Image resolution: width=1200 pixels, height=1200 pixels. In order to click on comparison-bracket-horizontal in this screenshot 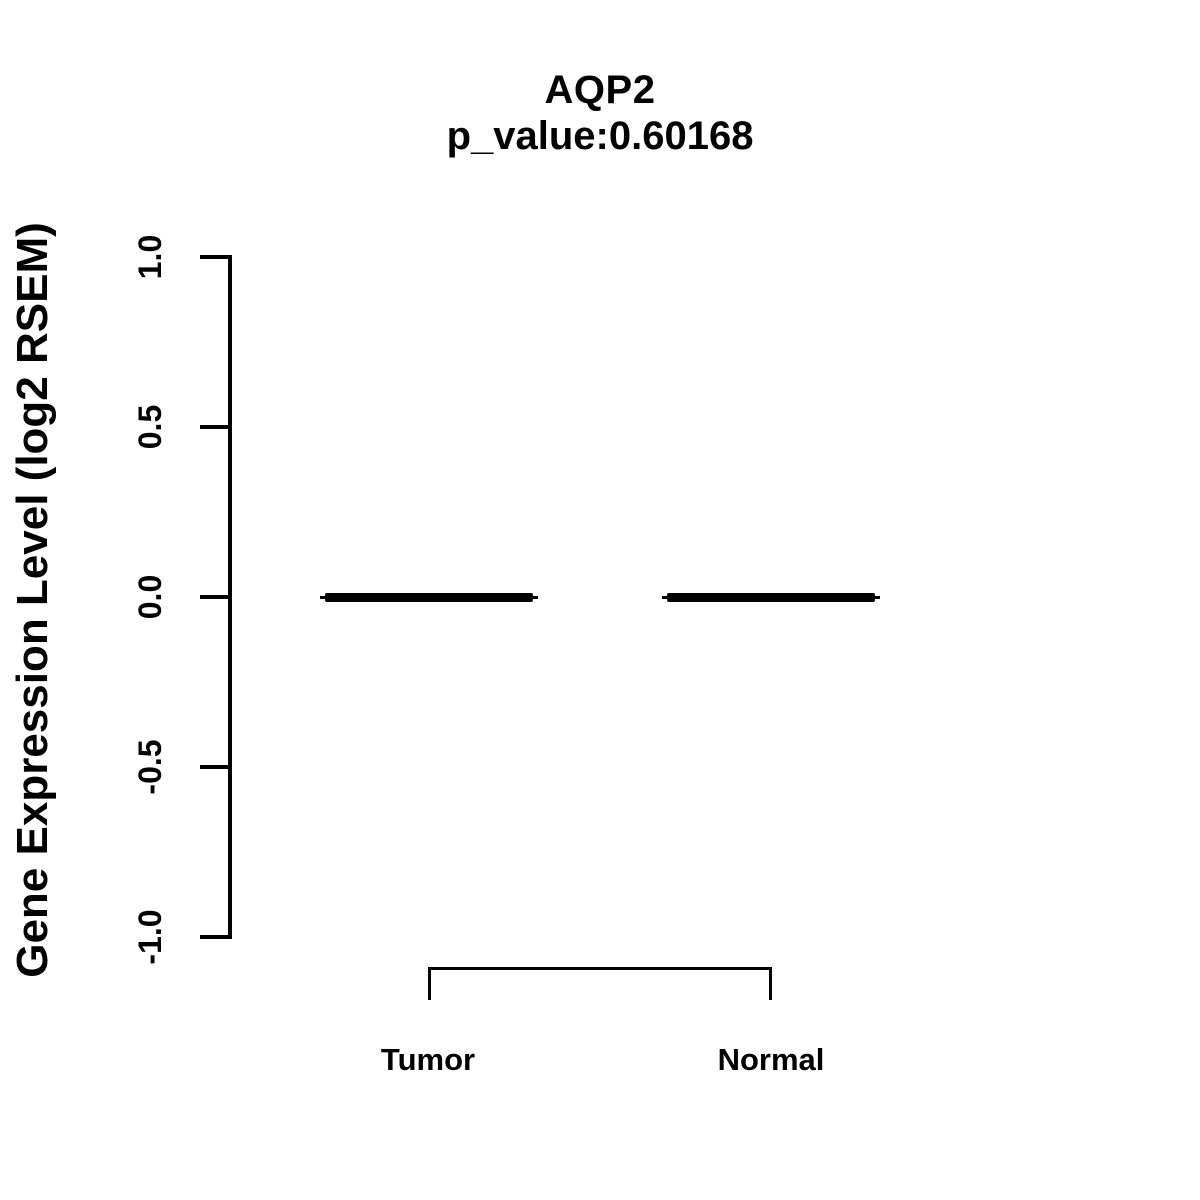, I will do `click(600, 968)`.